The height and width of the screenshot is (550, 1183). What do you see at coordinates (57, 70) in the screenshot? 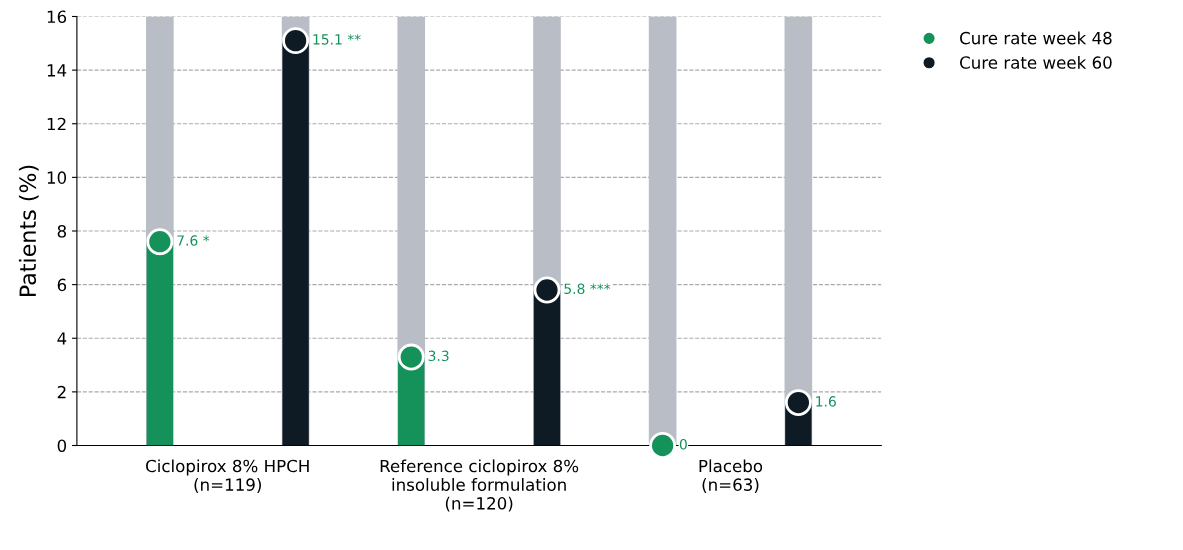
I see `y-tick-label: 14` at bounding box center [57, 70].